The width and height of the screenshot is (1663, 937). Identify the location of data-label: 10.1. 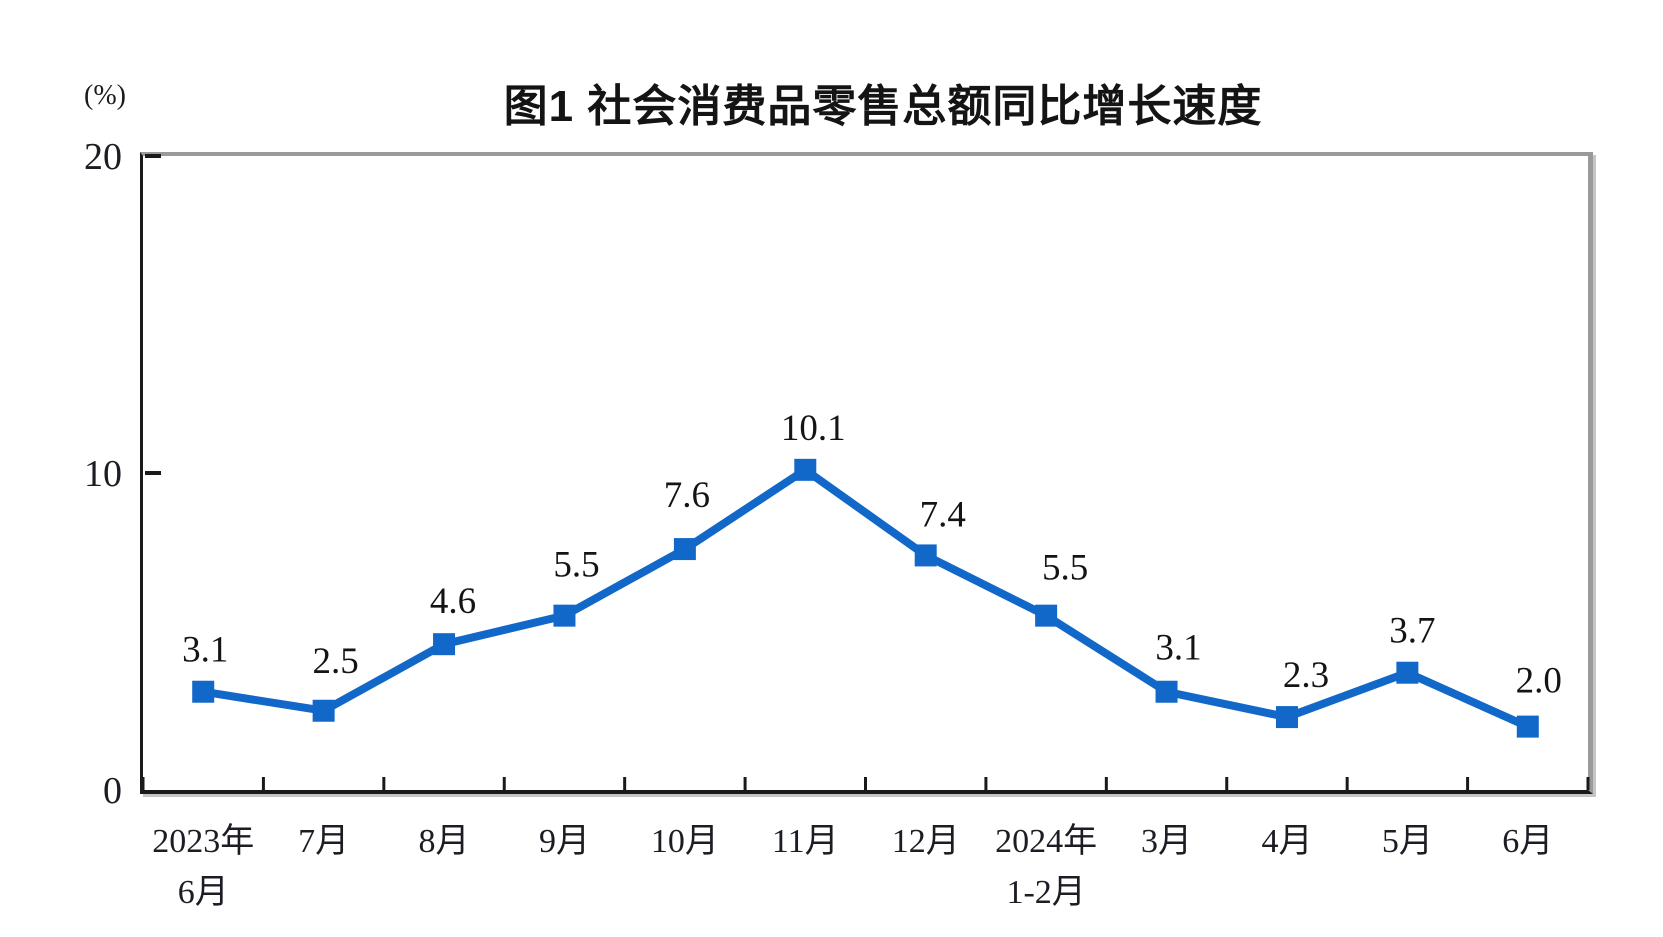
(813, 428).